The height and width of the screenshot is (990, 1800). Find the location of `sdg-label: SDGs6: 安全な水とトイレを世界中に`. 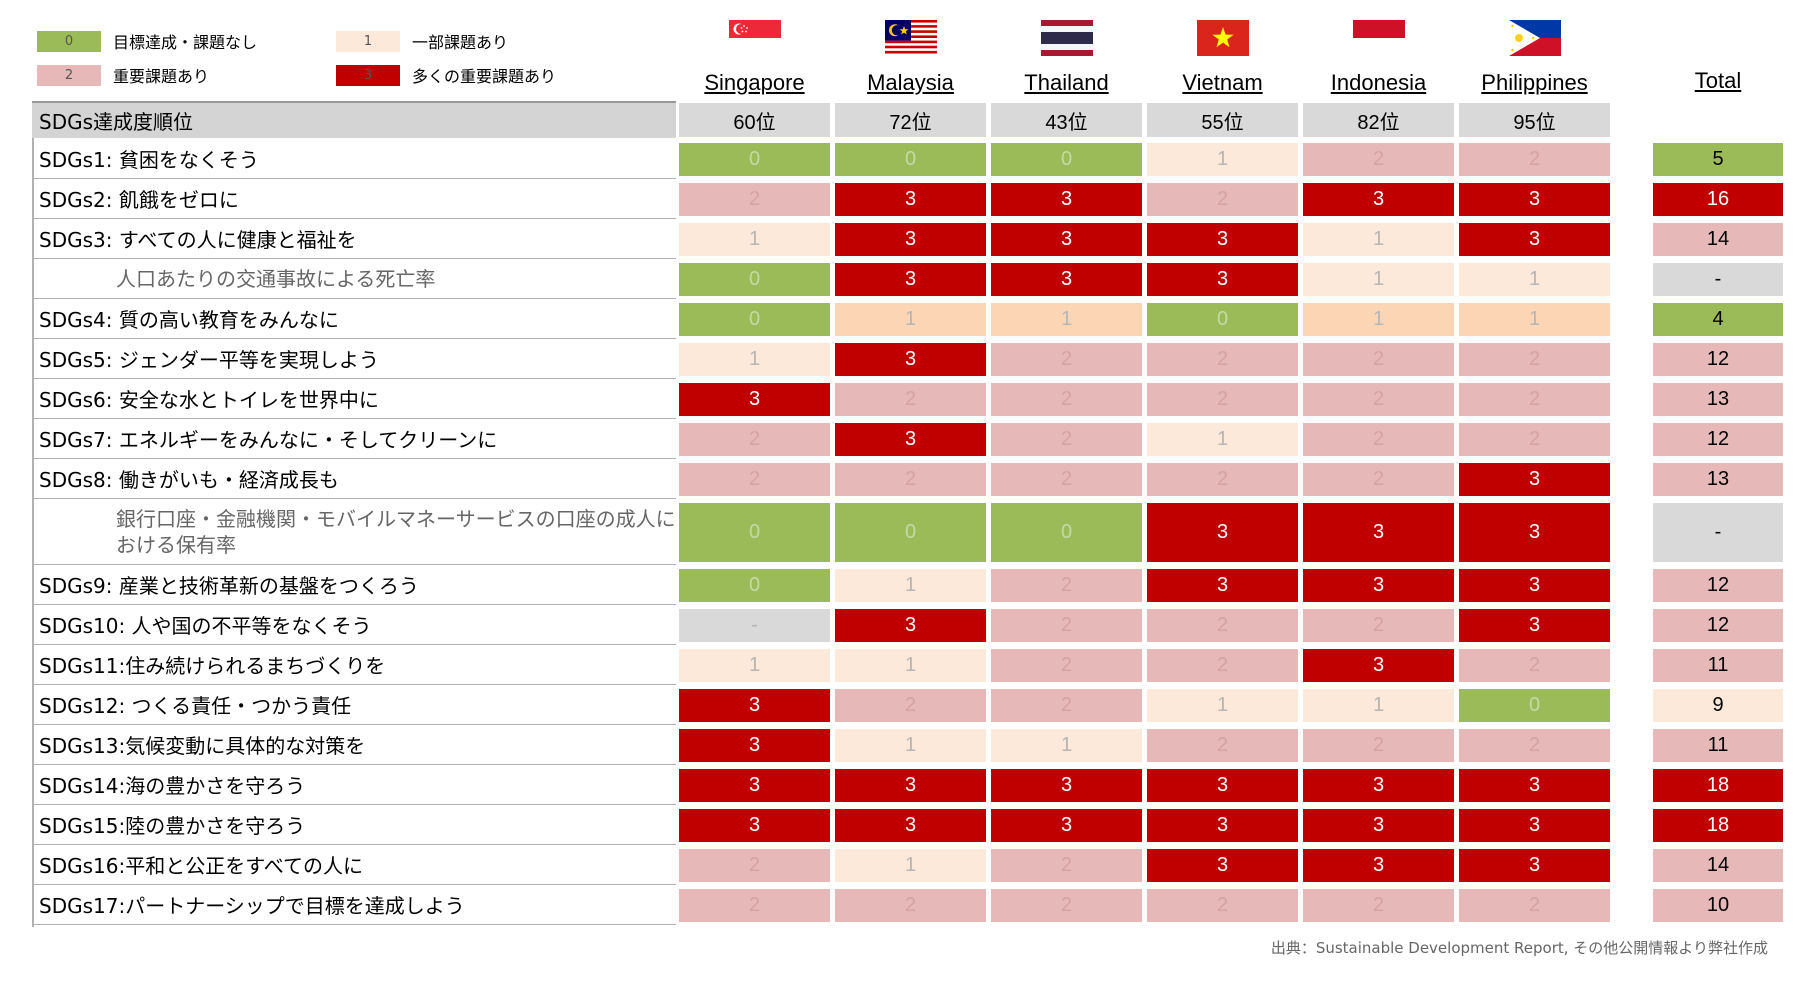

sdg-label: SDGs6: 安全な水とトイレを世界中に is located at coordinates (354, 399).